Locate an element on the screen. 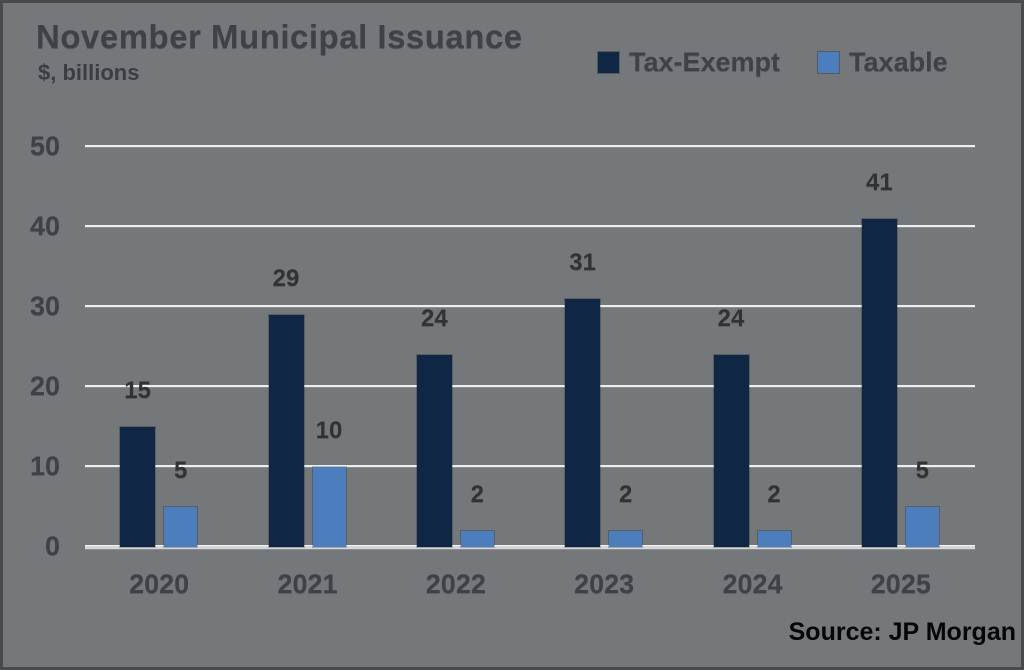  y-tick-label-0: 0 is located at coordinates (52, 546).